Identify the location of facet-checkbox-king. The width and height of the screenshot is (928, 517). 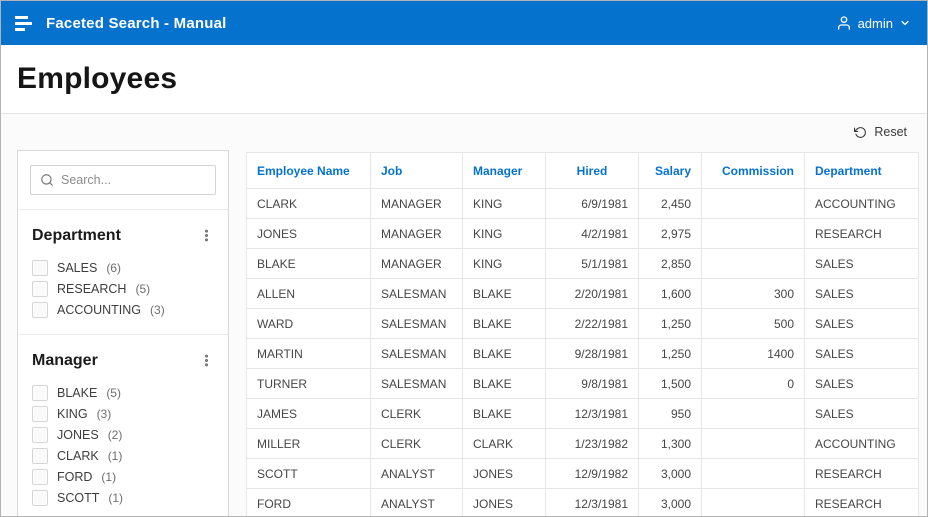
(40, 413).